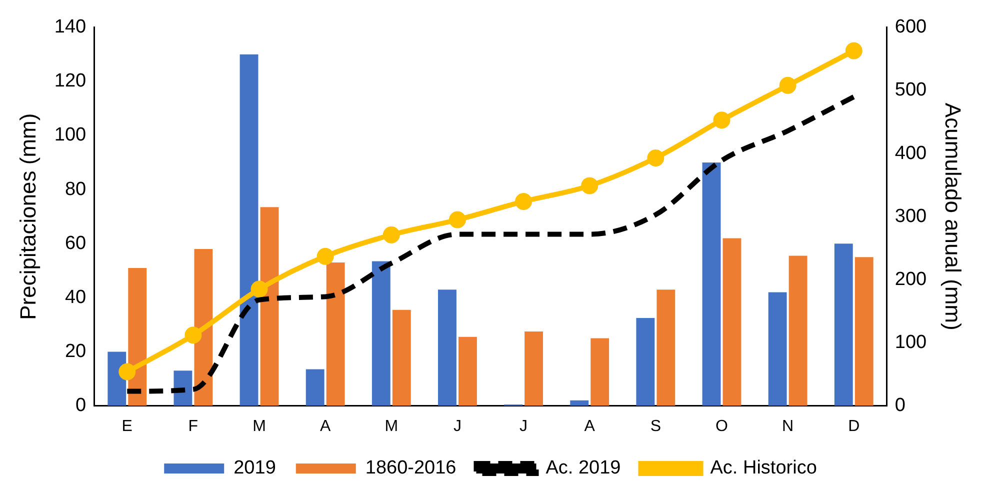 The image size is (981, 496). Describe the element at coordinates (27, 216) in the screenshot. I see `y-axis-title: Precipitaciones (mm)` at that location.